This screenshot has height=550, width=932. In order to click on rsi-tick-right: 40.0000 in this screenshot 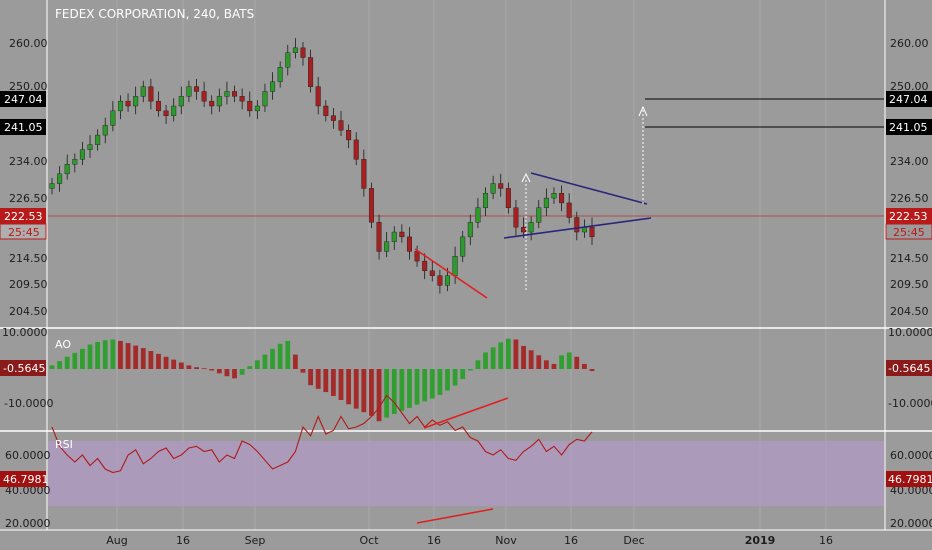, I will do `click(911, 490)`.